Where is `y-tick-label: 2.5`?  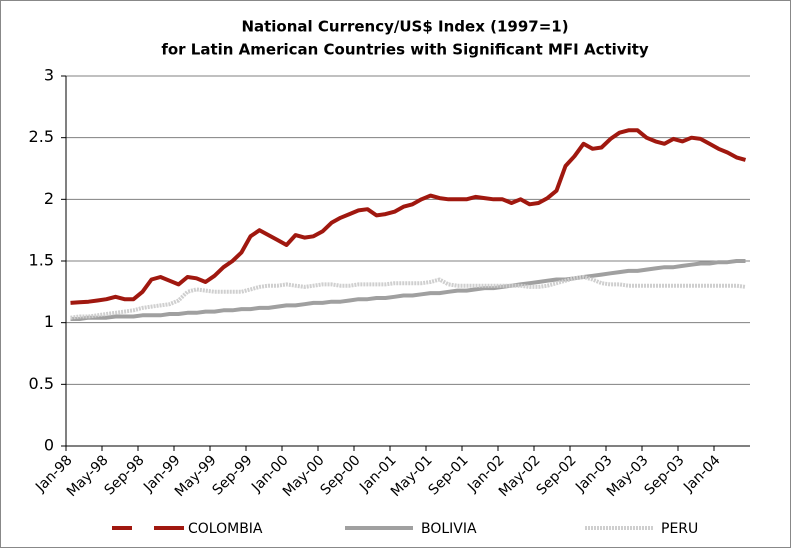 y-tick-label: 2.5 is located at coordinates (41, 136).